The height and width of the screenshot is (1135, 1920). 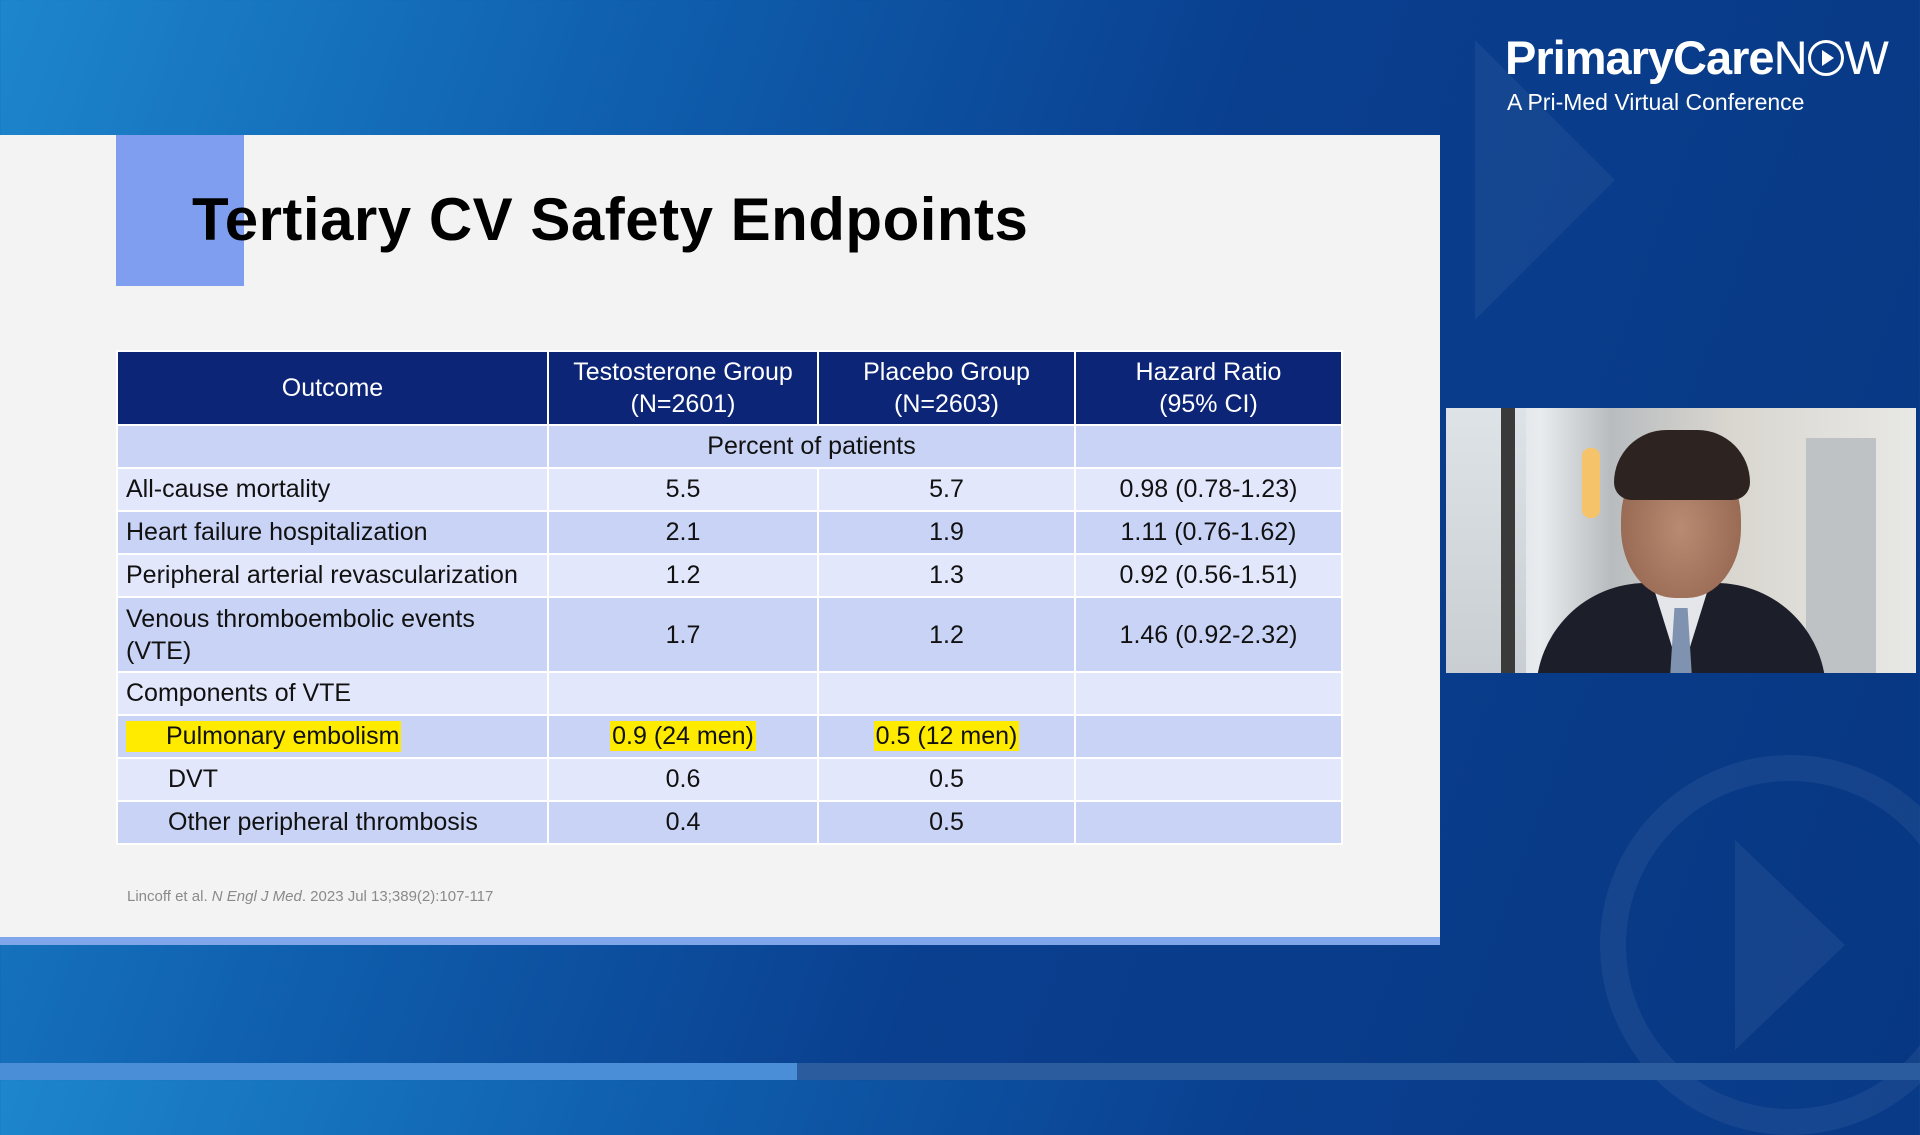 What do you see at coordinates (397, 896) in the screenshot?
I see `citation-details: . 2023 Jul 13;389(2):107-117` at bounding box center [397, 896].